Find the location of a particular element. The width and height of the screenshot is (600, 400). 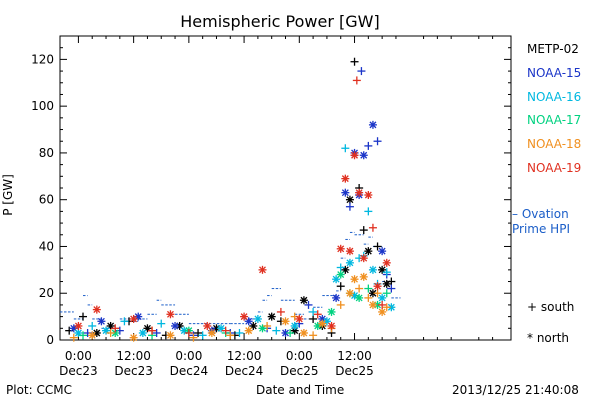

legend-metp-02: METP-02 is located at coordinates (553, 49).